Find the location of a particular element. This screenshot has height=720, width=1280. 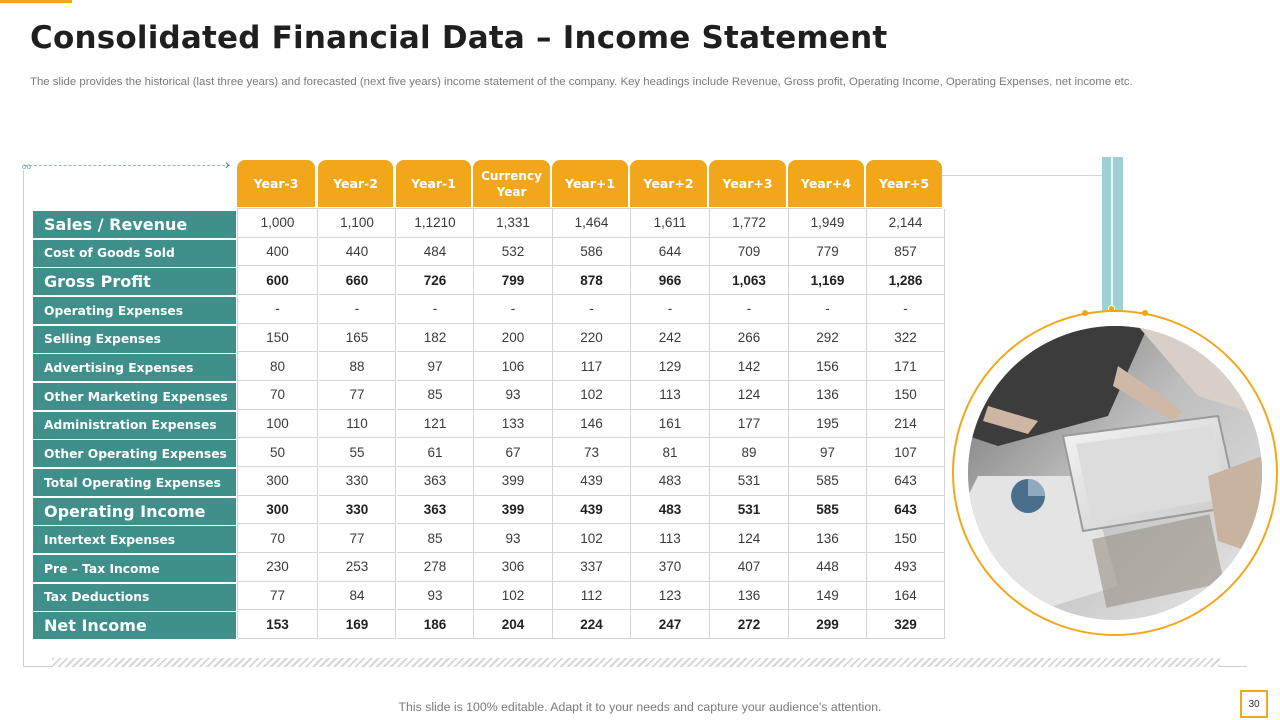

table-cell: 102 is located at coordinates (592, 395).